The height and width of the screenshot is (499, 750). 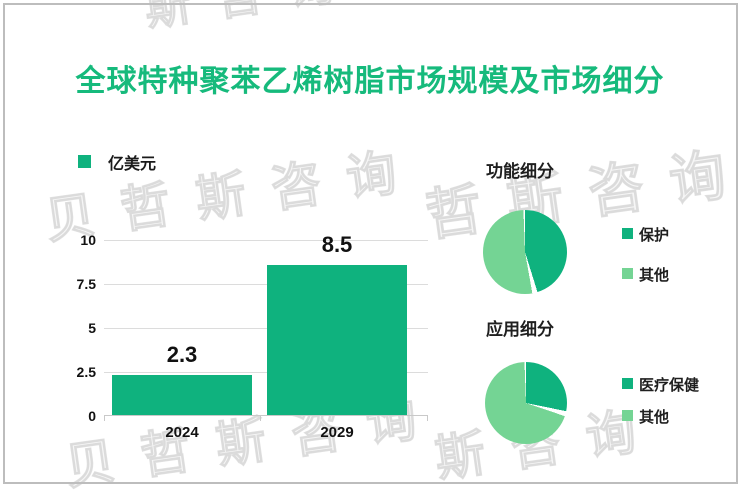 What do you see at coordinates (251, 19) in the screenshot?
I see `watermark-text: 斯咨询` at bounding box center [251, 19].